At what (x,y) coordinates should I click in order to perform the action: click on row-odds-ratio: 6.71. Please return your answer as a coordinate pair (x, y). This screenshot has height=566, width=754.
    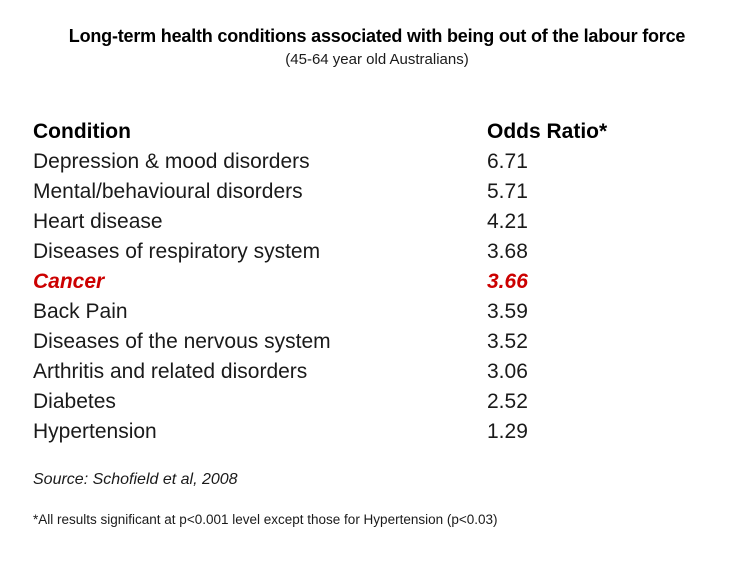
    Looking at the image, I should click on (507, 161).